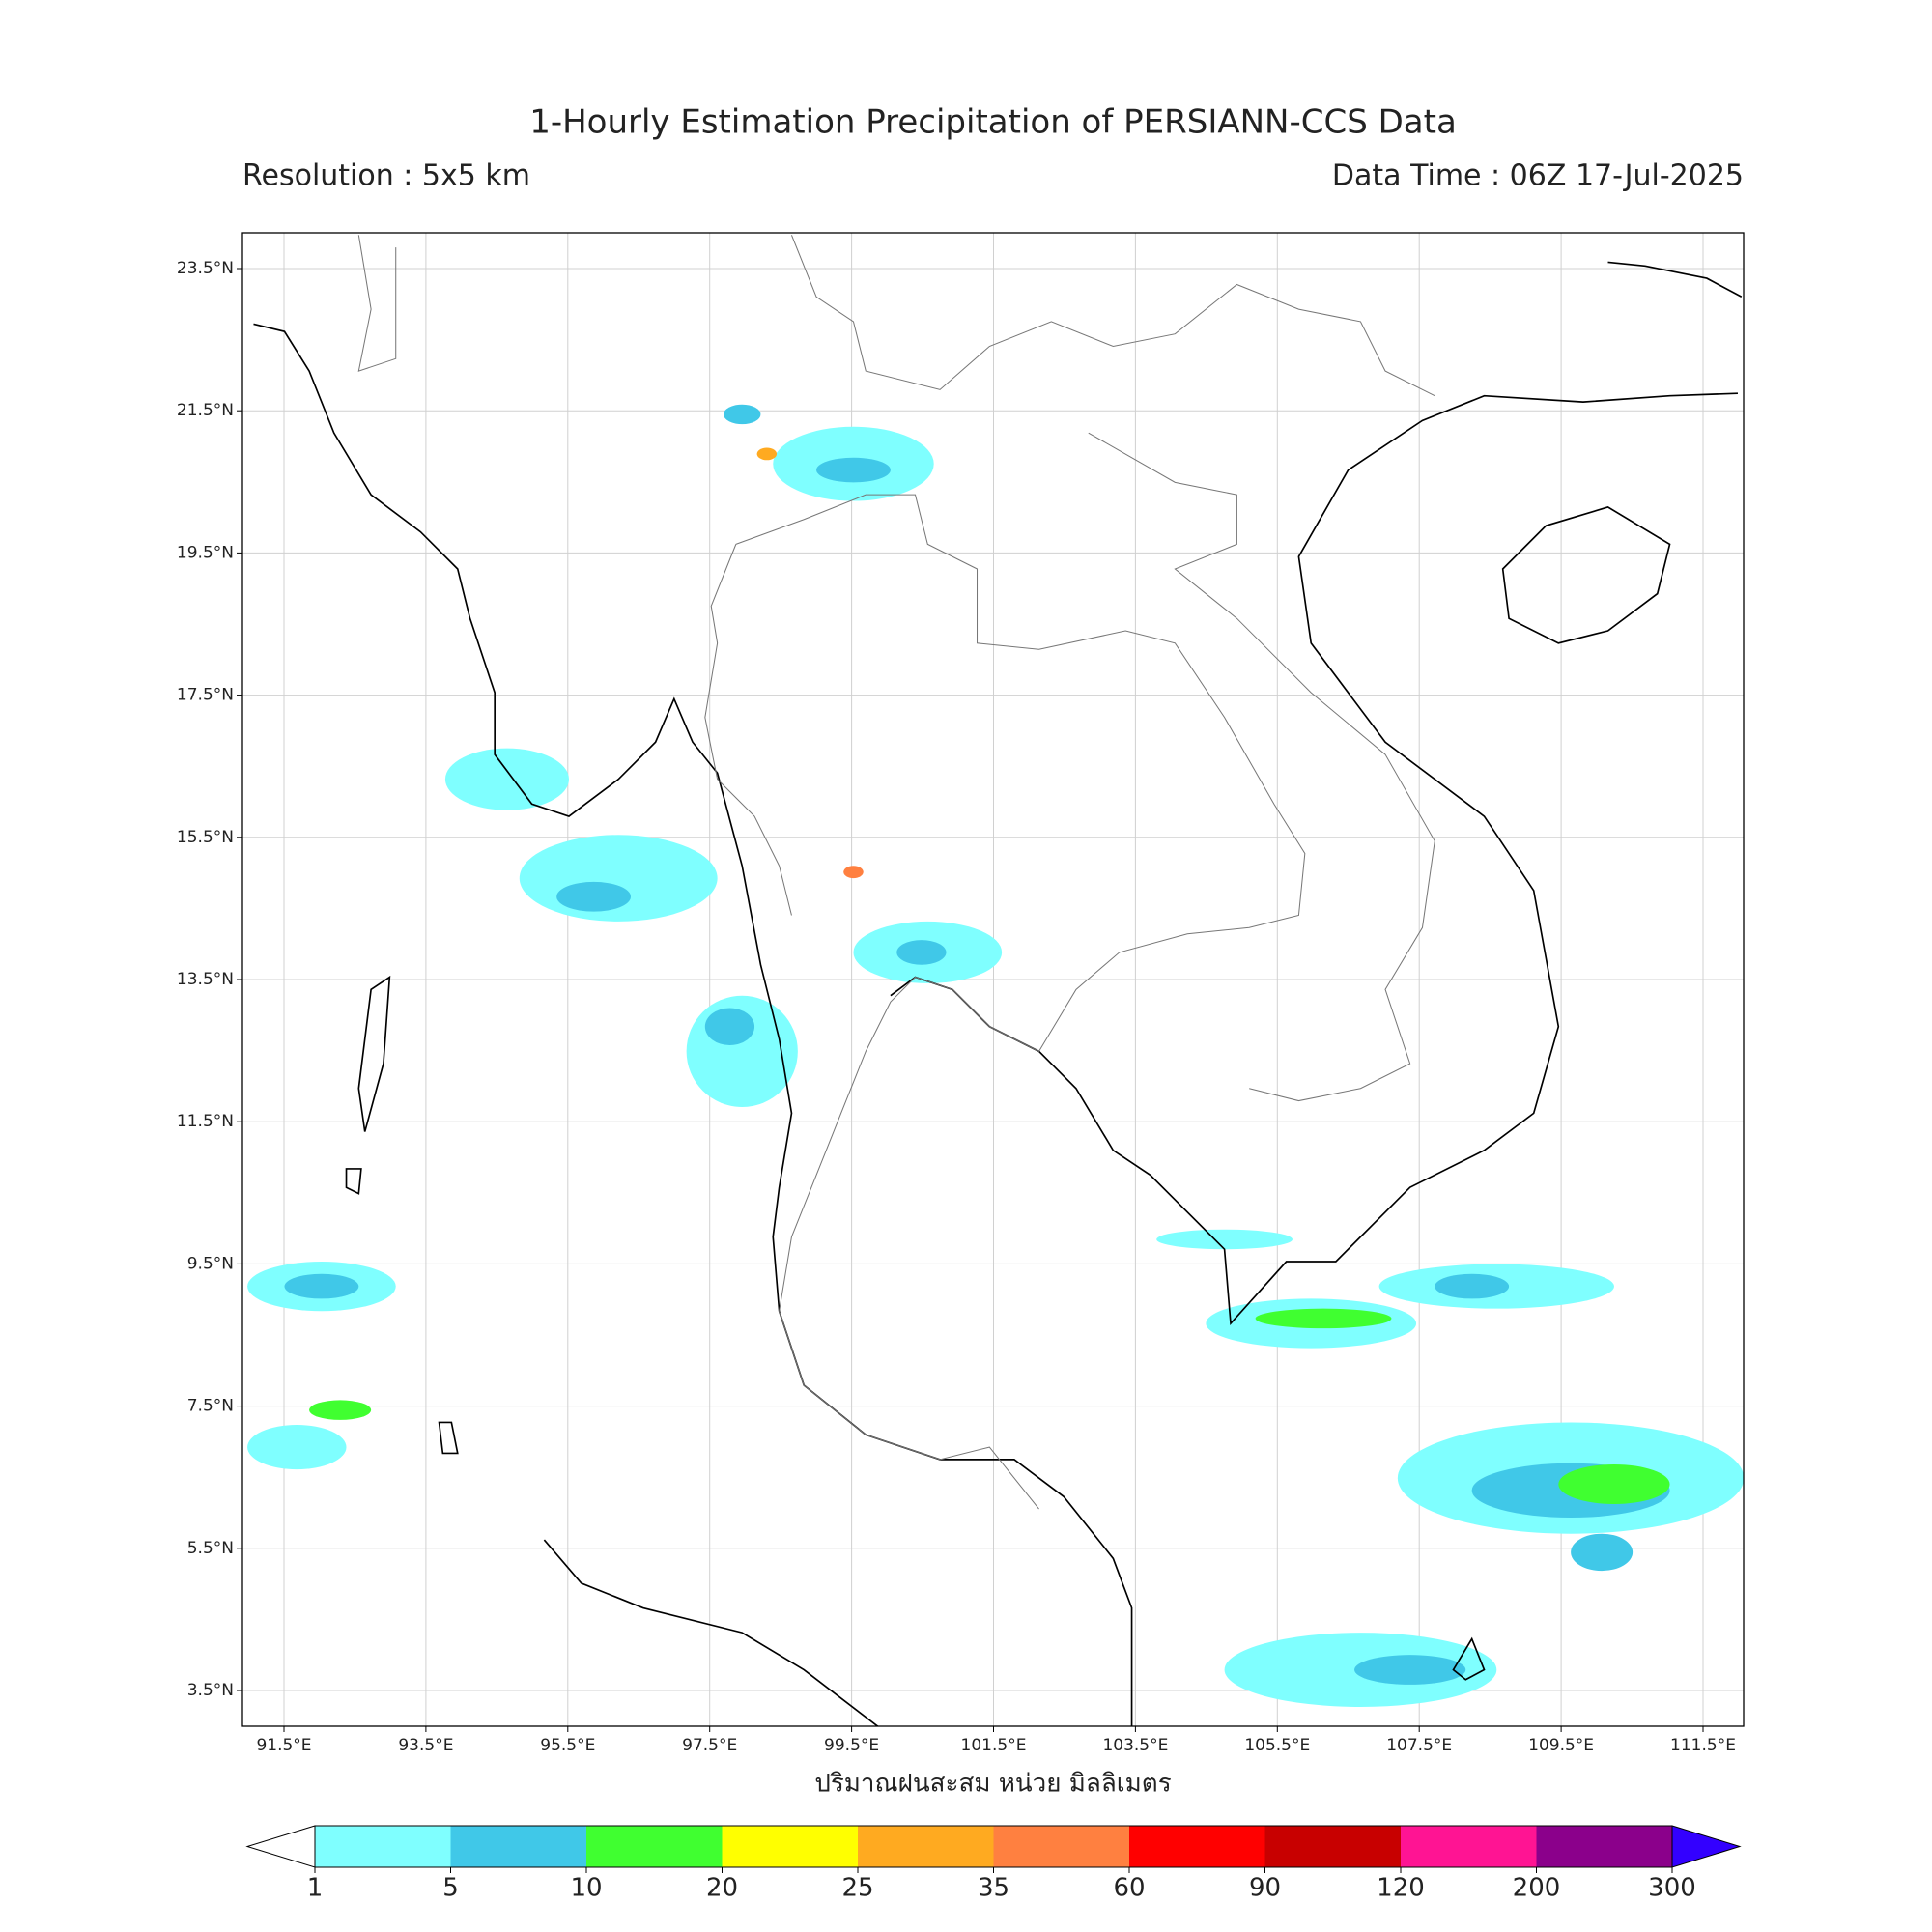 This screenshot has height=1932, width=1932. What do you see at coordinates (283, 1745) in the screenshot?
I see `lon-label: 91.5°E` at bounding box center [283, 1745].